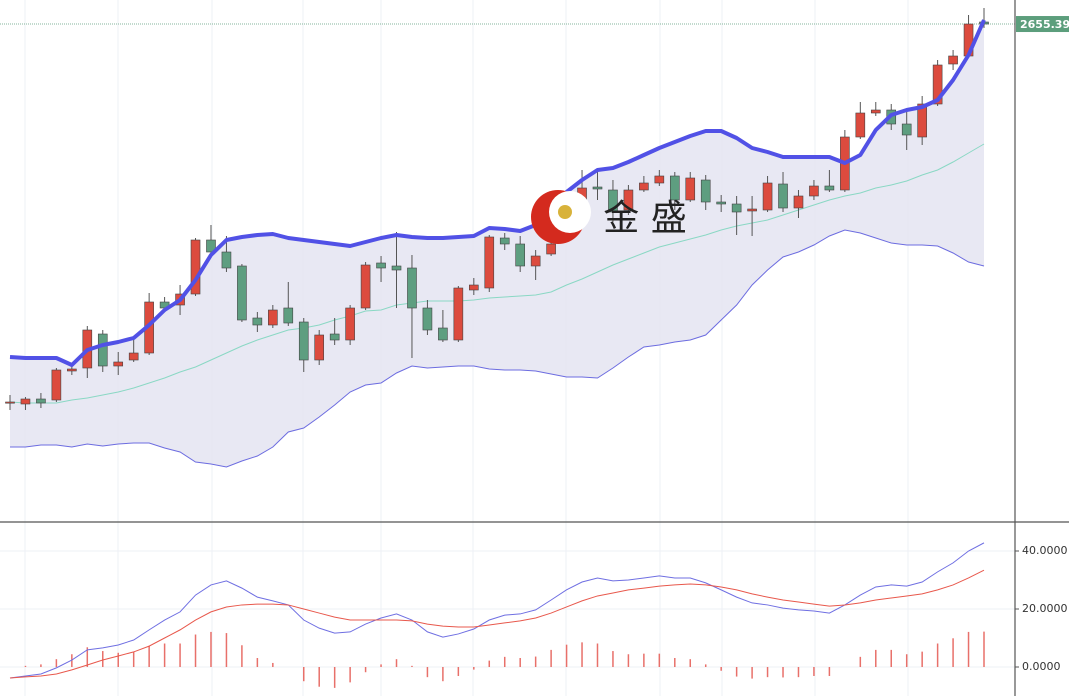 This screenshot has width=1069, height=696. I want to click on y-tick-label: 0.0000, so click(1041, 666).